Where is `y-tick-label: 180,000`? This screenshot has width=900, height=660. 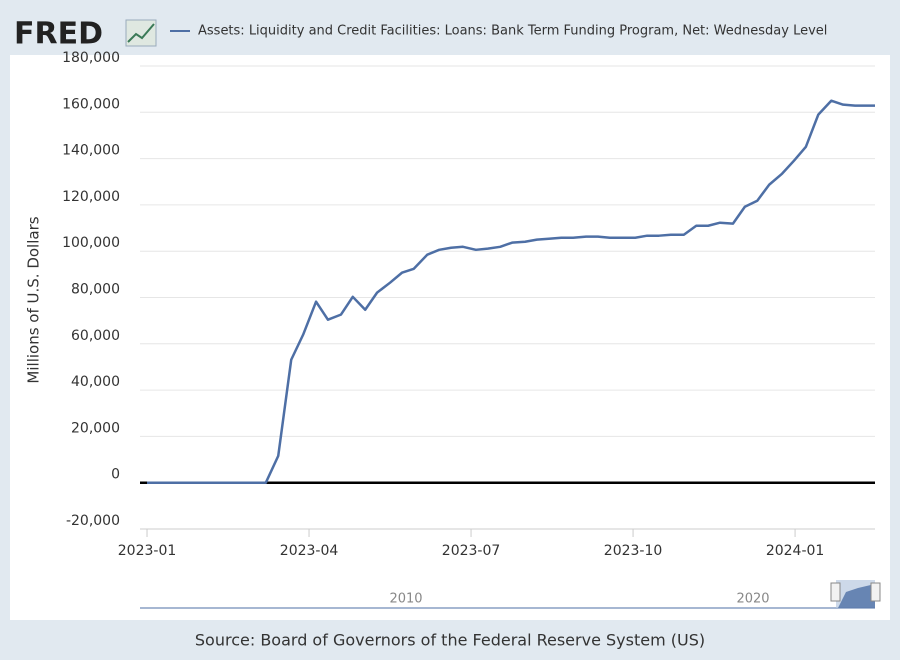
y-tick-label: 180,000 is located at coordinates (91, 58).